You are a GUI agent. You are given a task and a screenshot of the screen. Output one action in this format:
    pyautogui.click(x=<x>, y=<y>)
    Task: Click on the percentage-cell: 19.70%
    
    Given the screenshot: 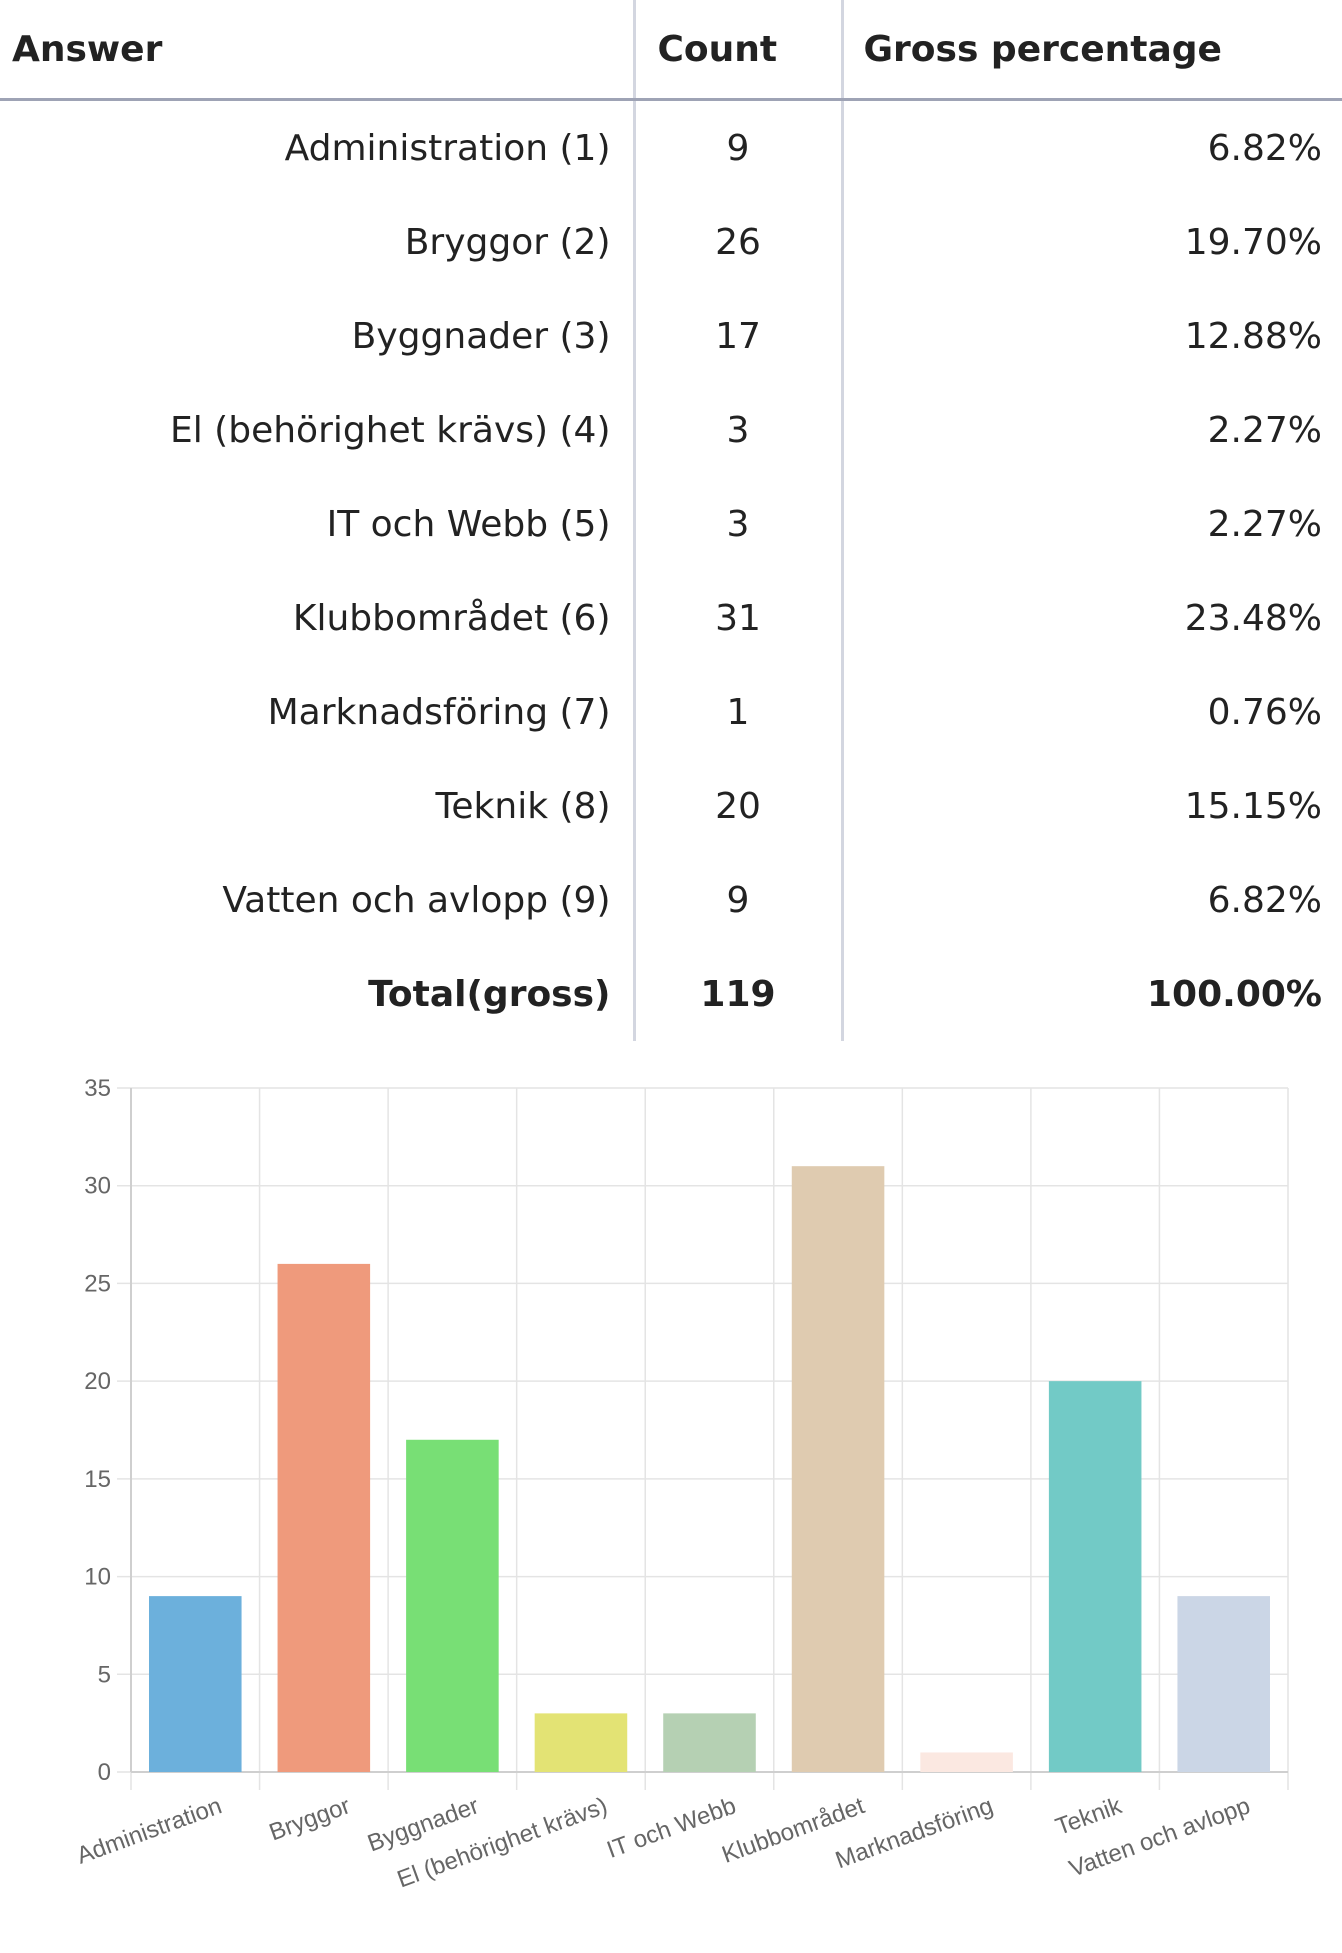 What is the action you would take?
    pyautogui.click(x=1091, y=242)
    